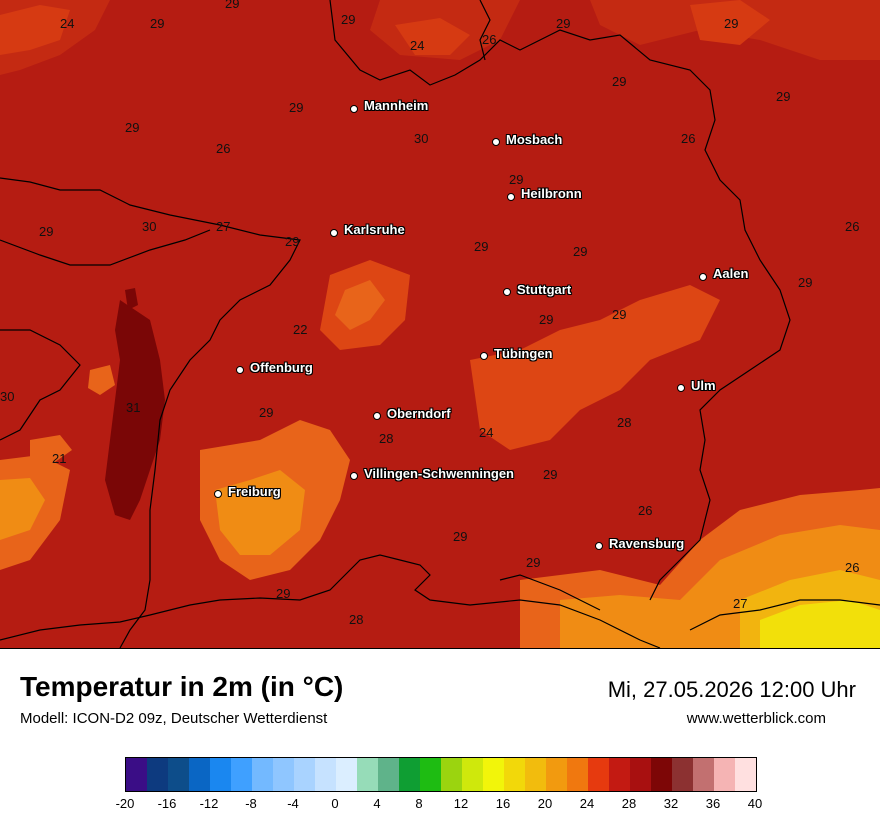 Image resolution: width=880 pixels, height=830 pixels. What do you see at coordinates (209, 803) in the screenshot?
I see `legend-tick-label: -12` at bounding box center [209, 803].